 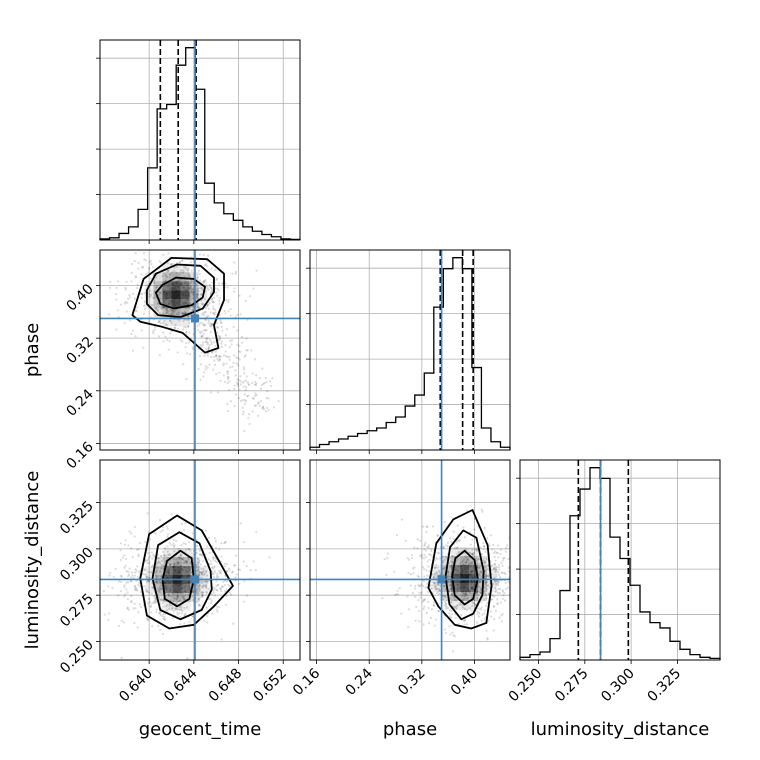 What do you see at coordinates (200, 350) in the screenshot?
I see `axes-frame` at bounding box center [200, 350].